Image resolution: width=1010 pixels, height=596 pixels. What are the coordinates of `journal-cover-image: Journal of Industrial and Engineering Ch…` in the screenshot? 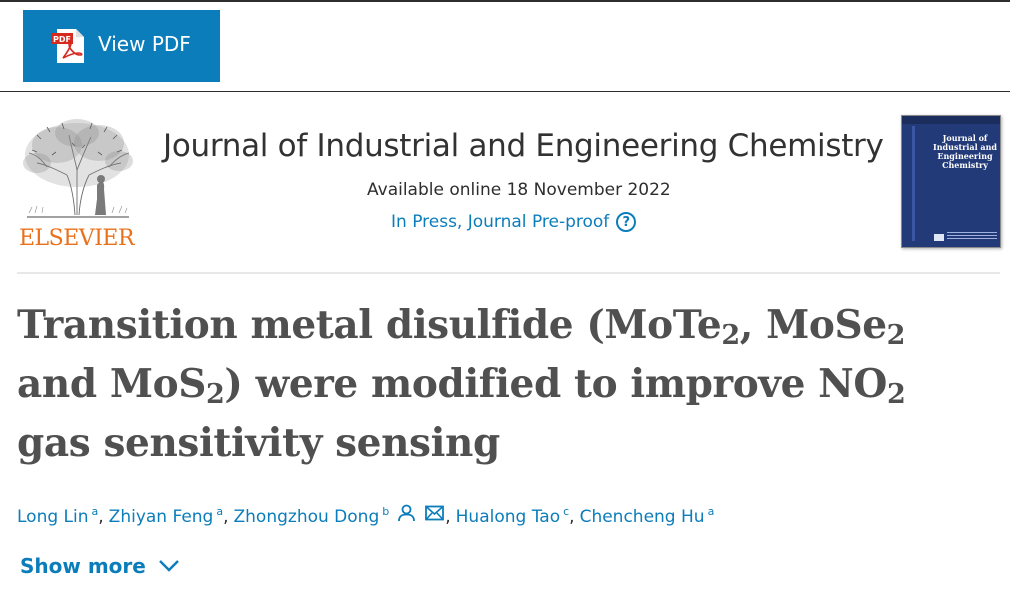 It's located at (951, 181).